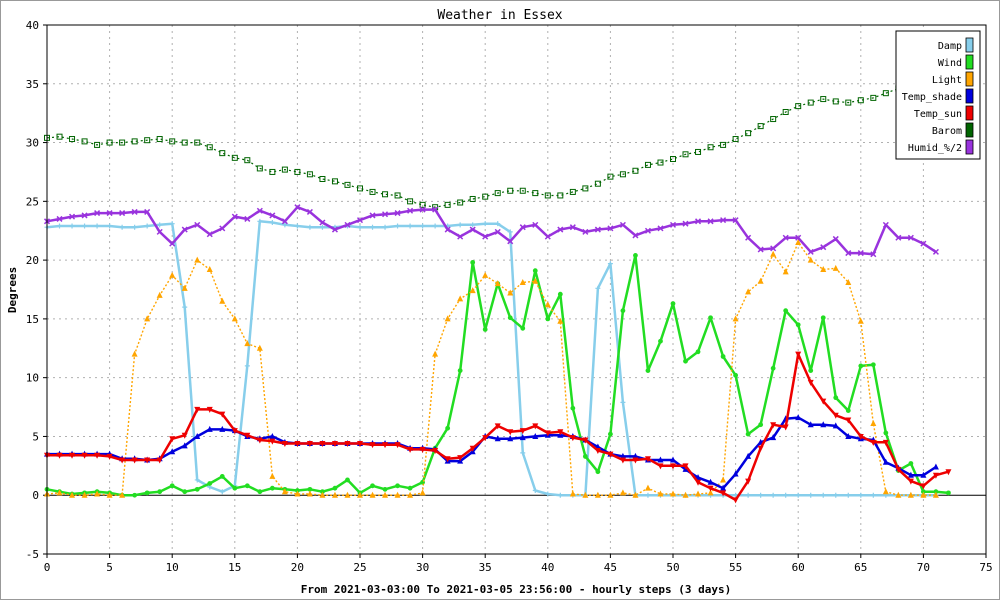 The width and height of the screenshot is (1000, 600). I want to click on y-tick-label: 35, so click(32, 84).